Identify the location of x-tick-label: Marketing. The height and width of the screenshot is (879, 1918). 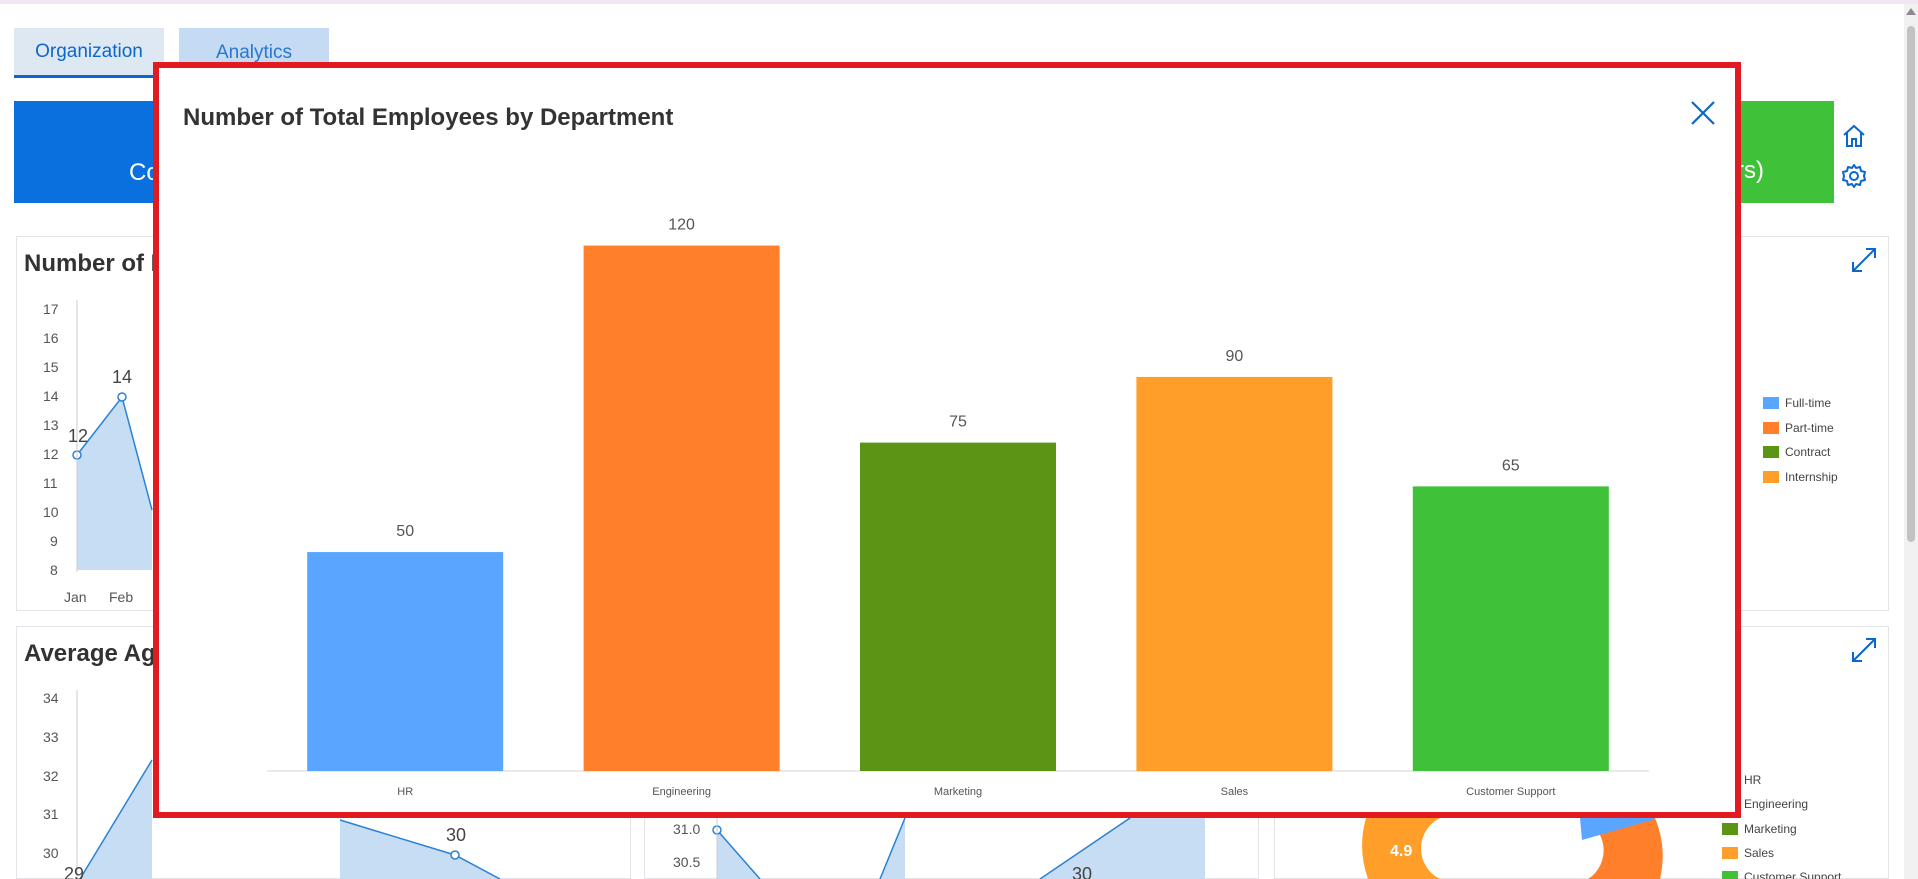
(958, 792).